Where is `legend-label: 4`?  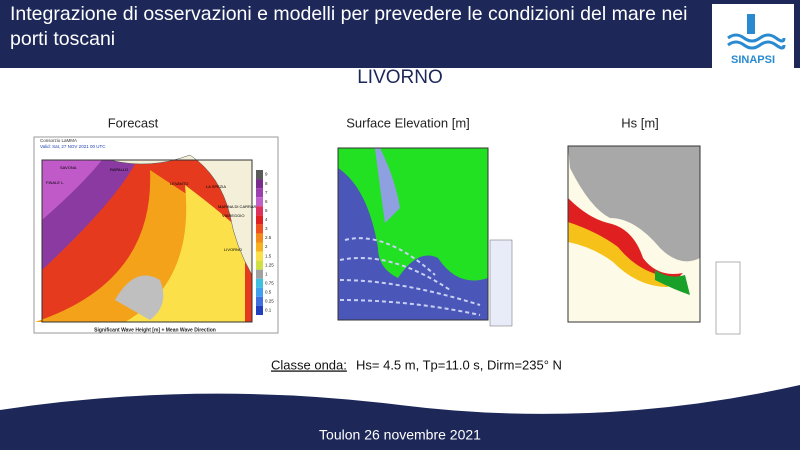
legend-label: 4 is located at coordinates (266, 219).